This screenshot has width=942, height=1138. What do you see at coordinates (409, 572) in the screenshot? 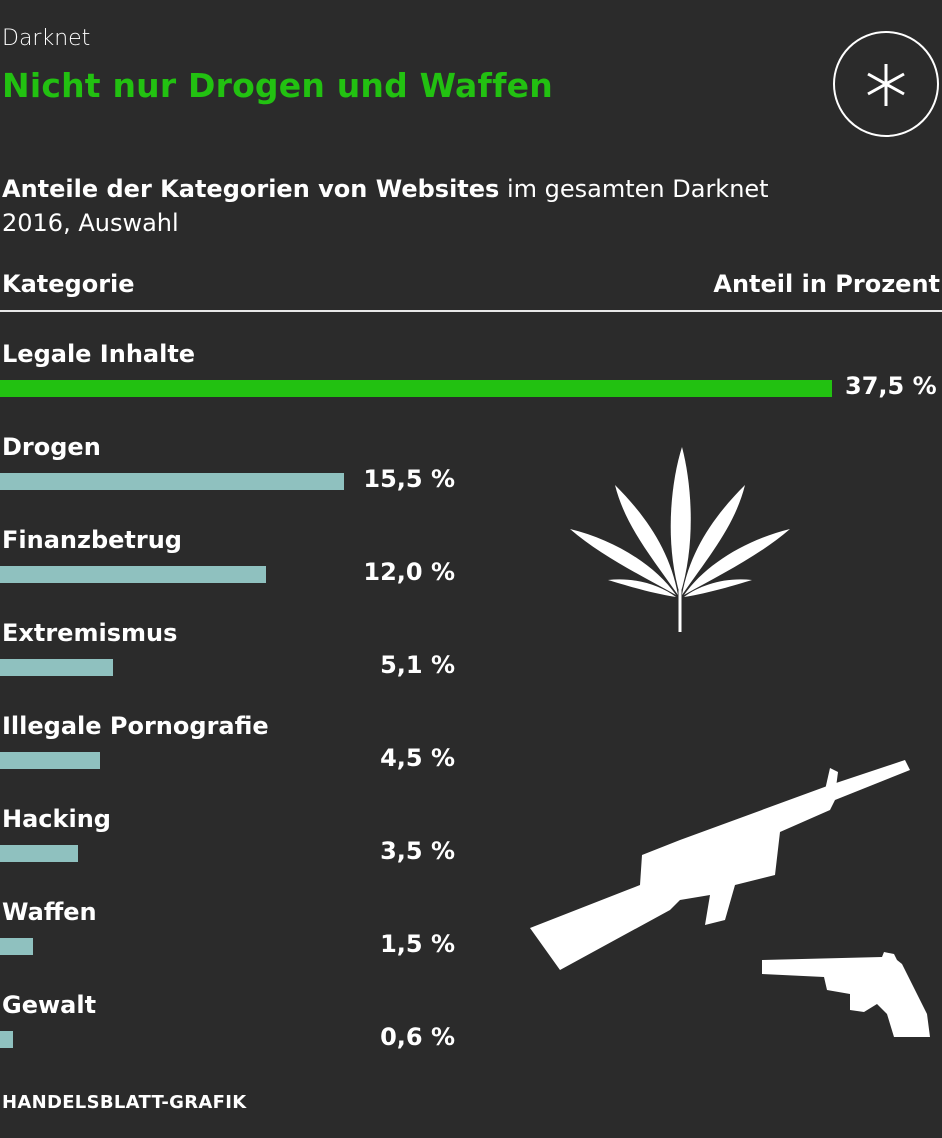
I see `value-label: 12,0 %` at bounding box center [409, 572].